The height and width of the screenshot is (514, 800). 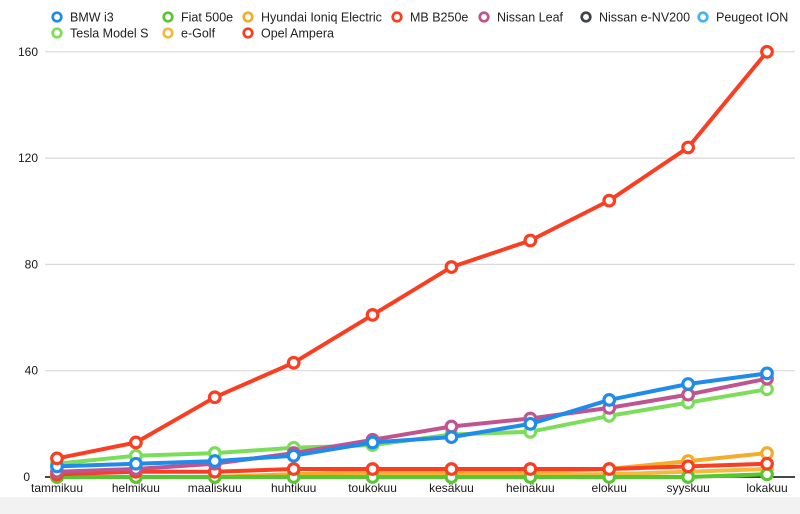 I want to click on legend-item-nissan-e-nv200: Nissan e-NV200, so click(x=635, y=18).